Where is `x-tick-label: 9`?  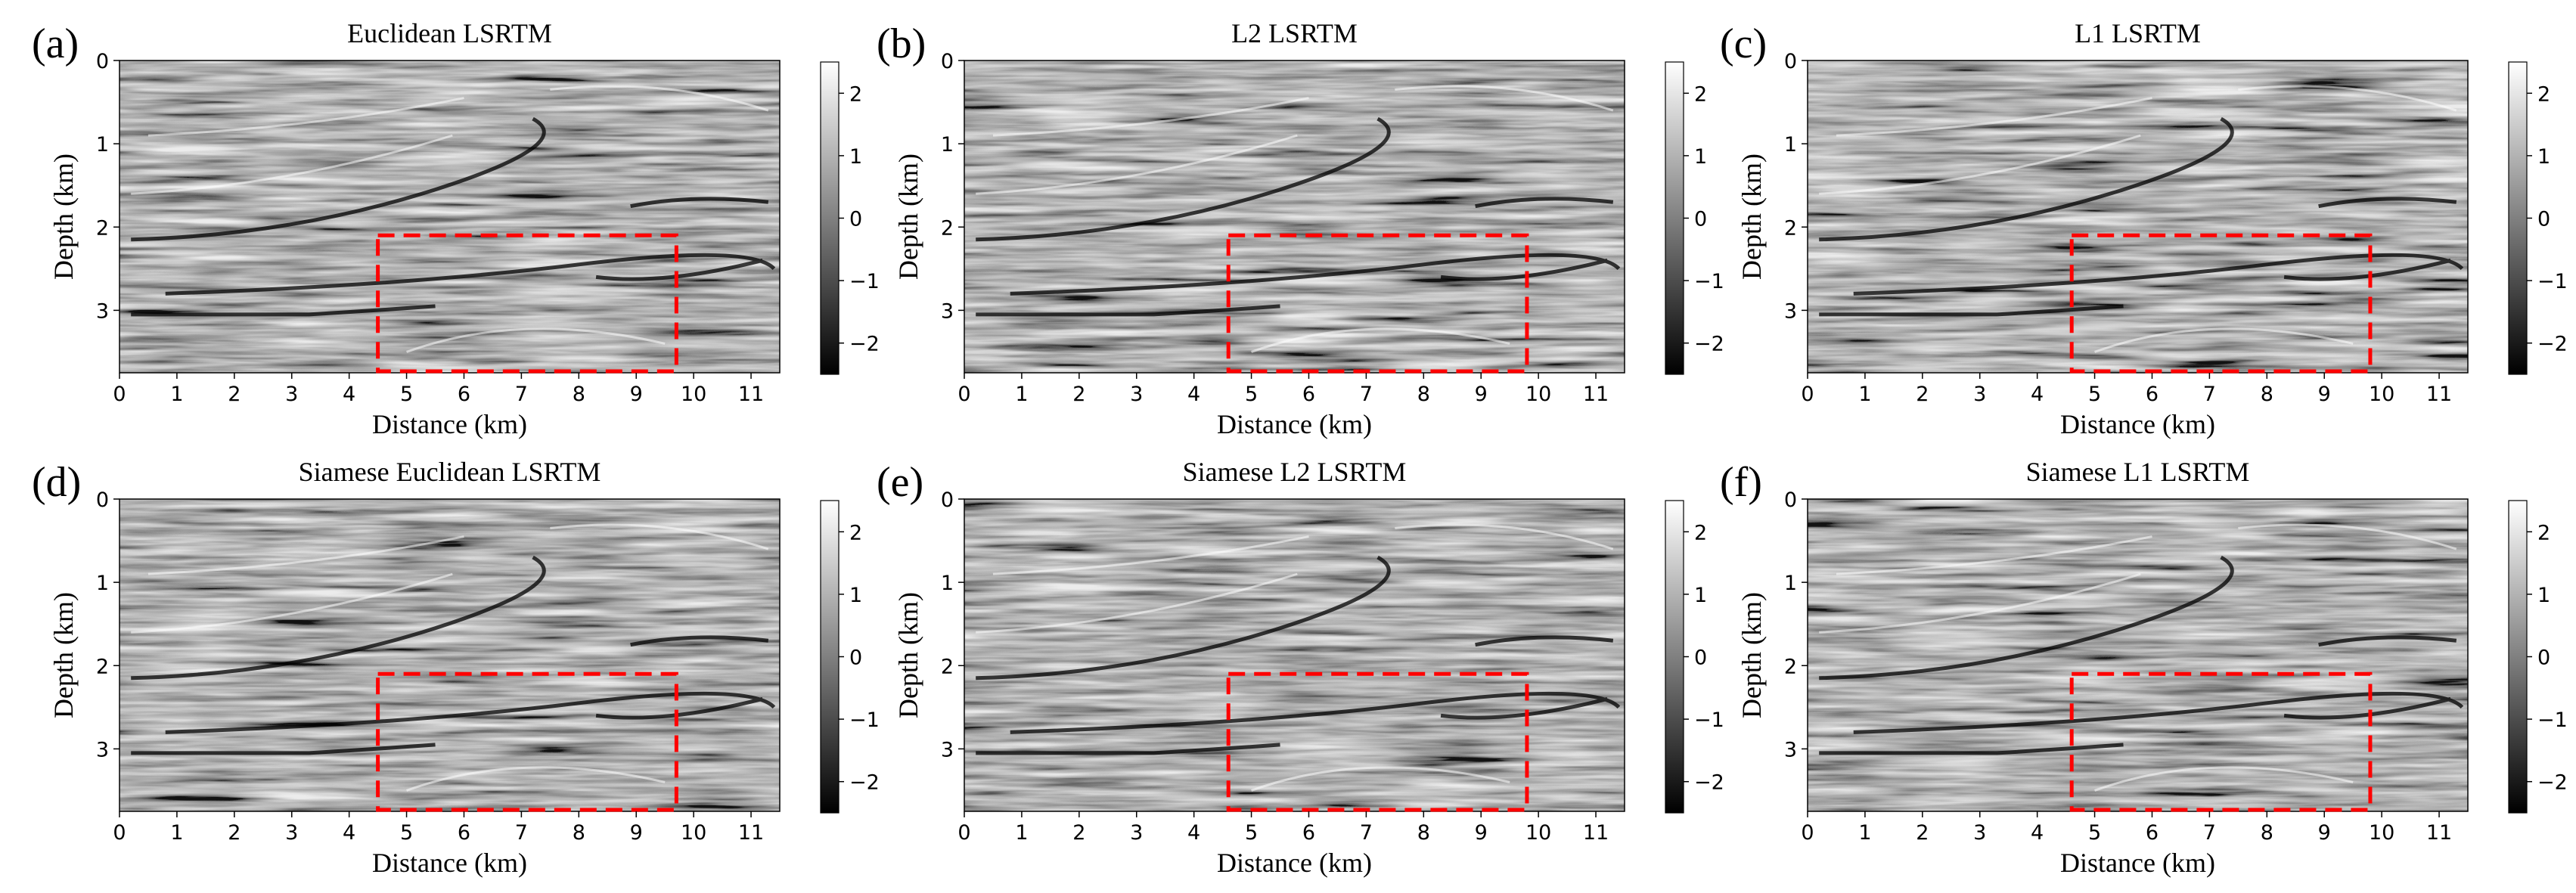 x-tick-label: 9 is located at coordinates (2324, 833).